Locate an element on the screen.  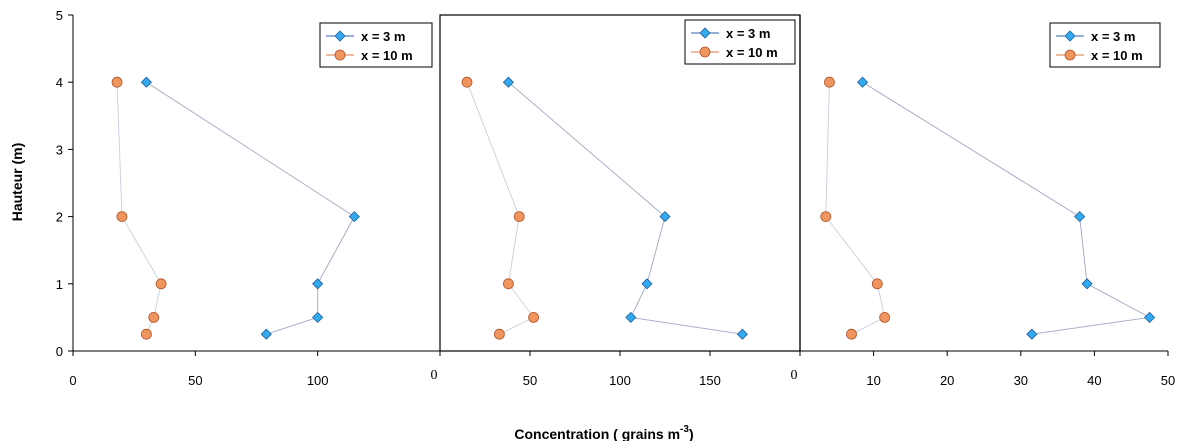
x-axis-title-end: ) is located at coordinates (691, 433).